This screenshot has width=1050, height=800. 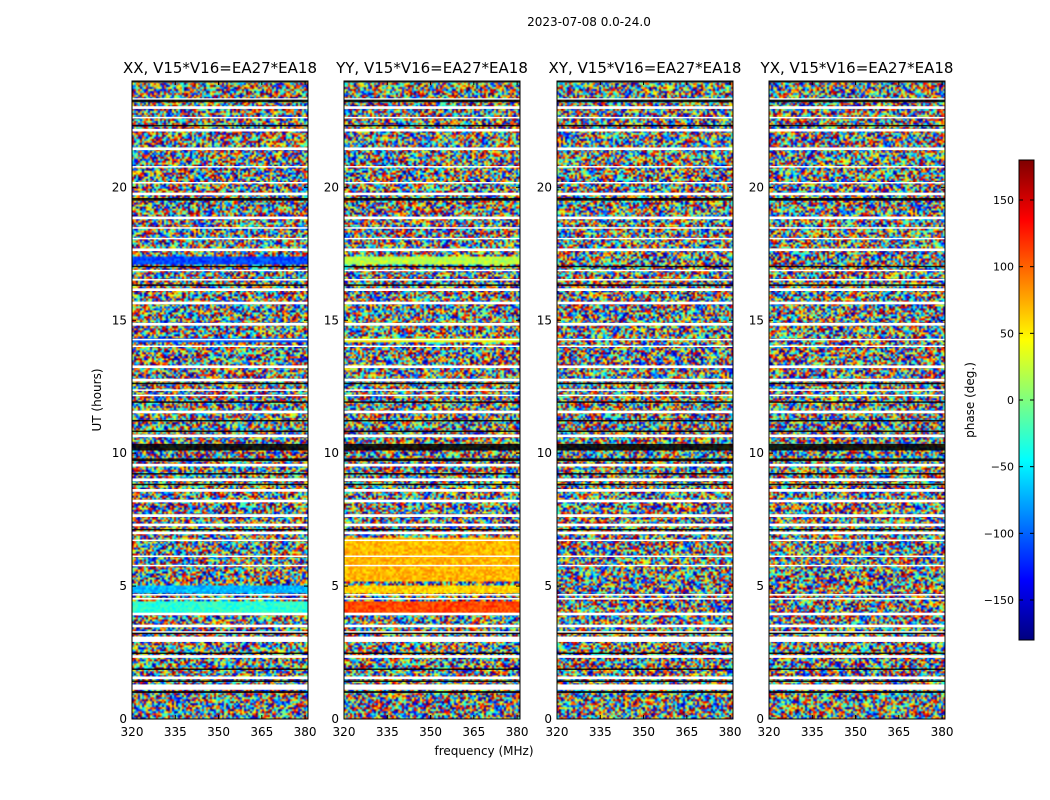 What do you see at coordinates (1002, 467) in the screenshot?
I see `colorbar-tick-label: −50` at bounding box center [1002, 467].